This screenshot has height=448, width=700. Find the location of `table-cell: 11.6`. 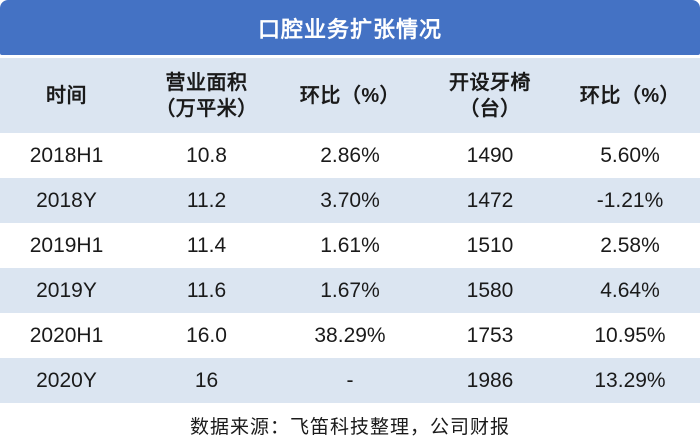

table-cell: 11.6 is located at coordinates (206, 290).